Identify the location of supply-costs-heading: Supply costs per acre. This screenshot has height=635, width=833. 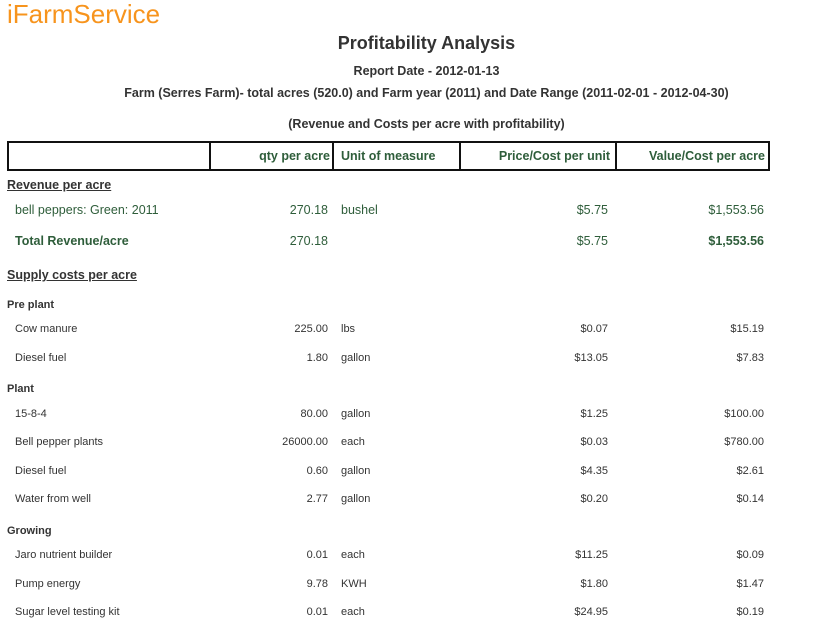
(72, 275).